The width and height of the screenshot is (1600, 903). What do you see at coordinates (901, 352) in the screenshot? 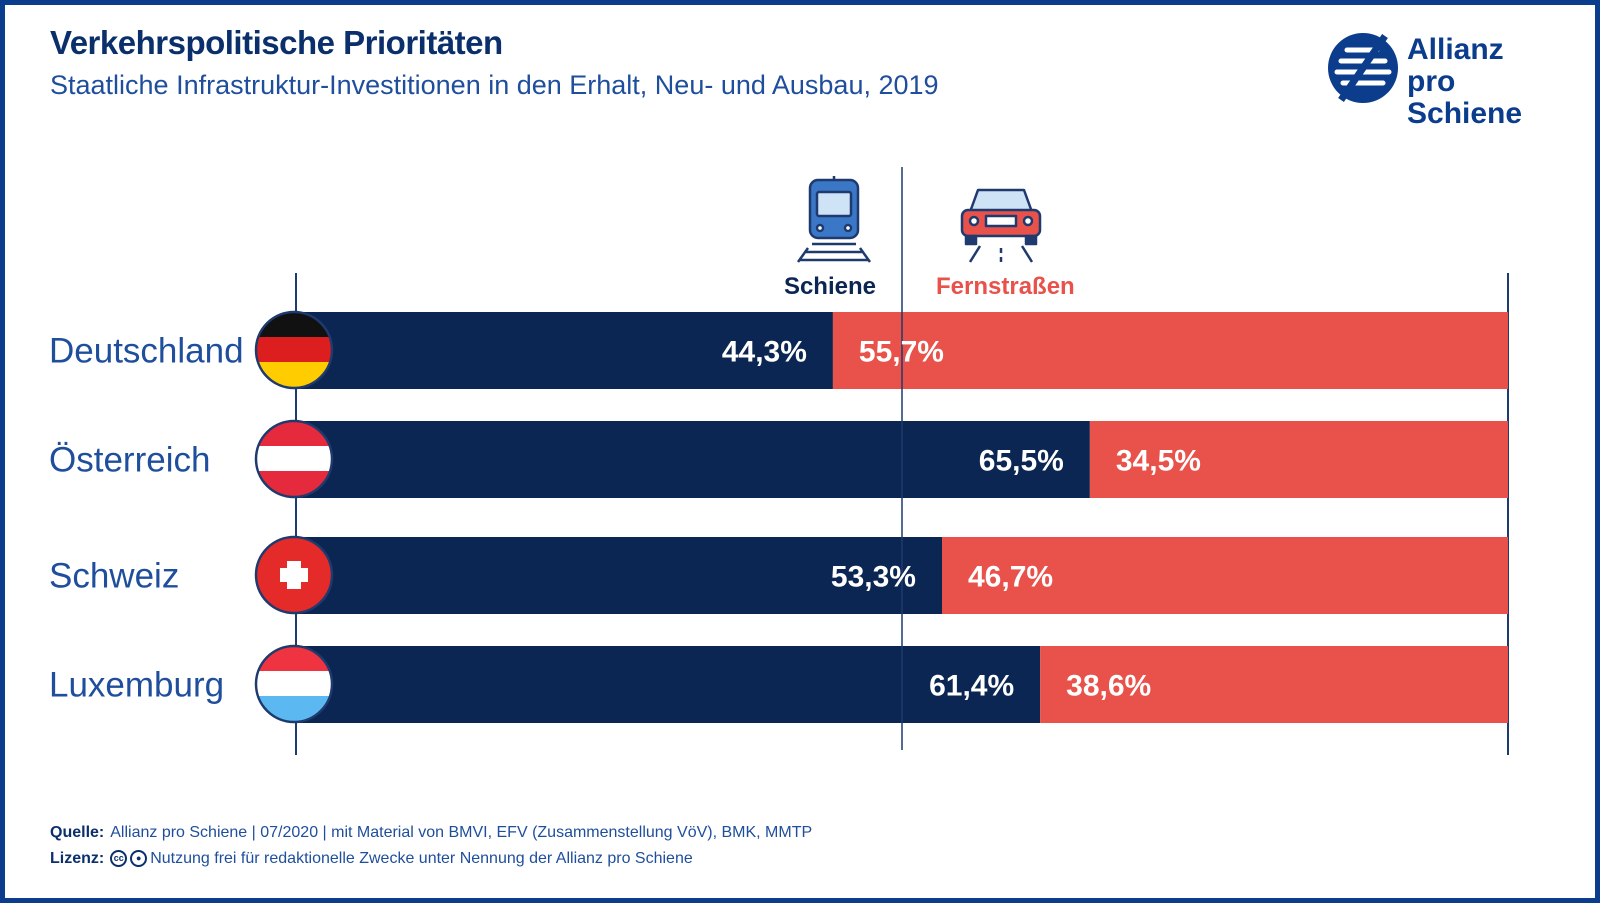
I see `value-label-fernstrassen-0: 55,7%` at bounding box center [901, 352].